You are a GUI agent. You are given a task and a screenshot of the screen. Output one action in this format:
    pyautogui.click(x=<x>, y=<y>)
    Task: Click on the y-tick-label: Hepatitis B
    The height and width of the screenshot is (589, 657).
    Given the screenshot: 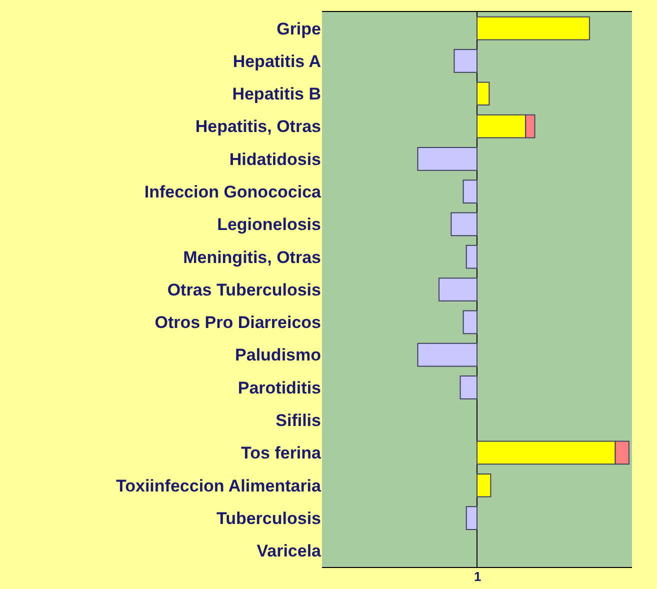 What is the action you would take?
    pyautogui.click(x=276, y=94)
    